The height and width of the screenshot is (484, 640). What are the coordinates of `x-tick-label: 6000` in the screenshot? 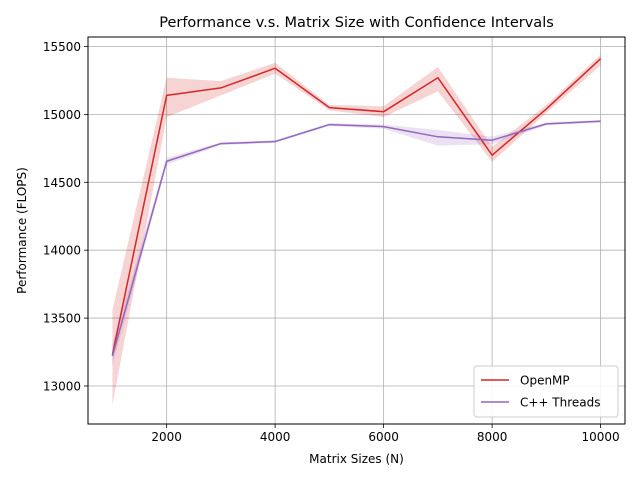 It's located at (383, 437).